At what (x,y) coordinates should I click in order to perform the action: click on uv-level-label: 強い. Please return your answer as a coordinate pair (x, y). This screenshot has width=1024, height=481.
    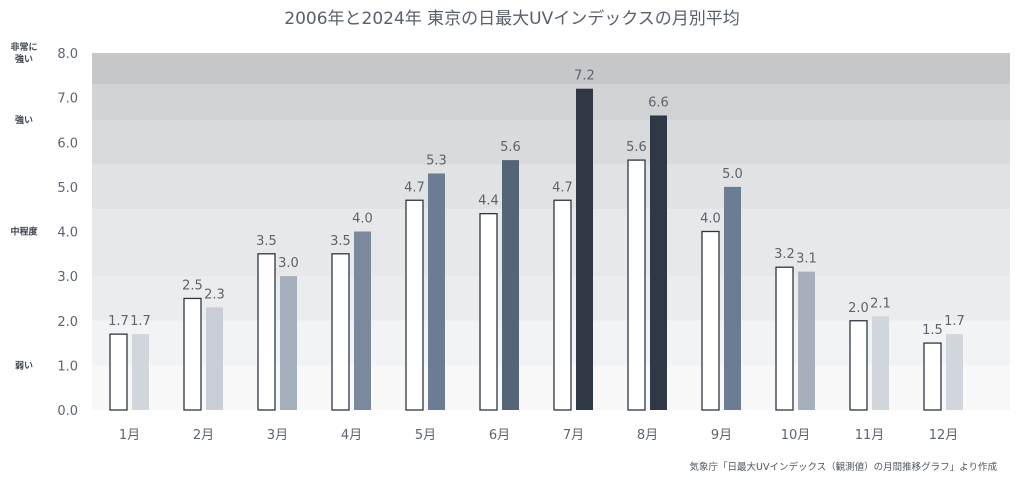
    Looking at the image, I should click on (24, 120).